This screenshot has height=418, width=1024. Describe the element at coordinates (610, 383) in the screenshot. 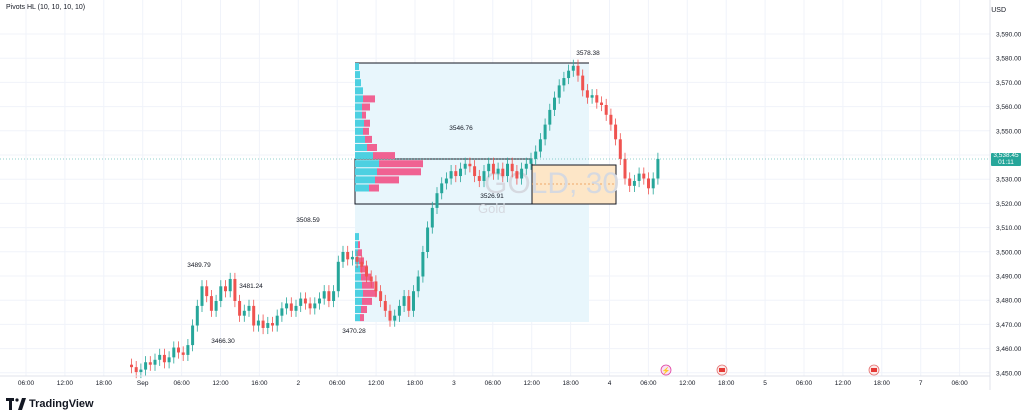

I see `time-tick-label: 4` at that location.